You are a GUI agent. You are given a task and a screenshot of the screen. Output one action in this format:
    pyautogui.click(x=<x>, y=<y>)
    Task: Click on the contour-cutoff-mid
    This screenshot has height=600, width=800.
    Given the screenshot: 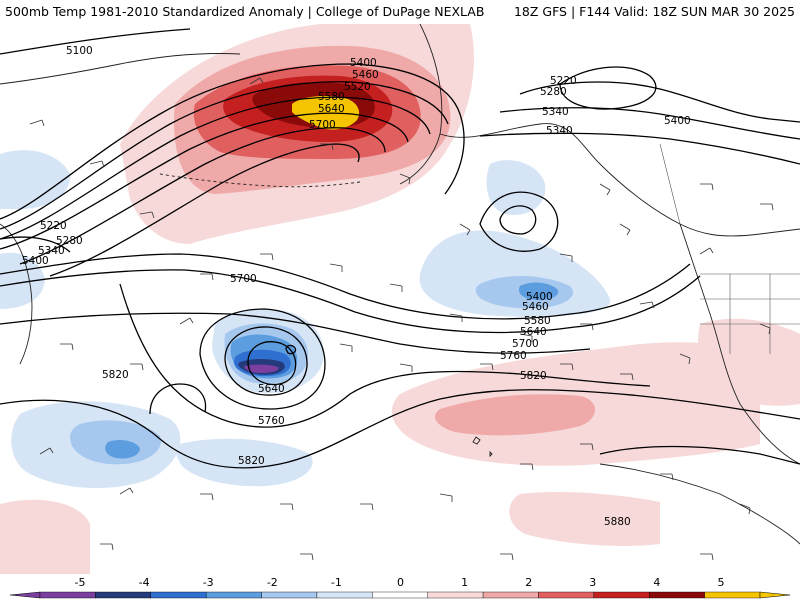 What is the action you would take?
    pyautogui.click(x=266, y=361)
    